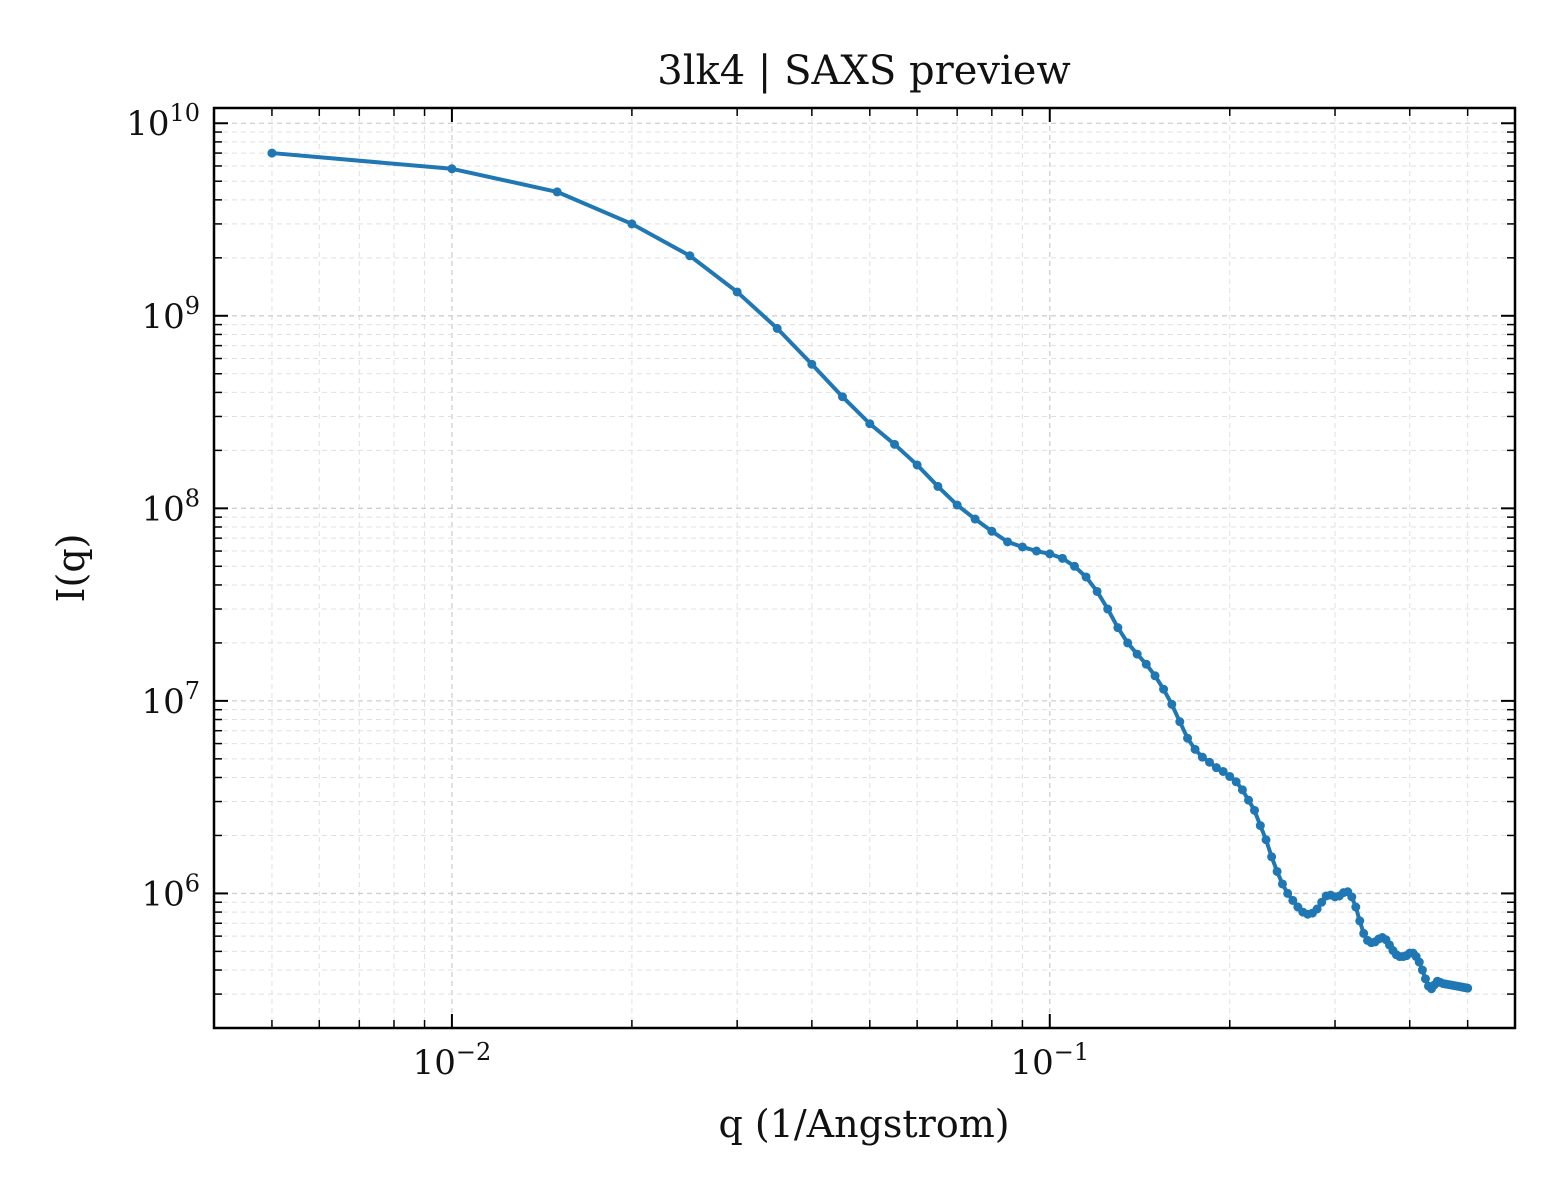 The height and width of the screenshot is (1200, 1560). Describe the element at coordinates (863, 1124) in the screenshot. I see `x-axis-label: q (1/Angstrom)` at that location.